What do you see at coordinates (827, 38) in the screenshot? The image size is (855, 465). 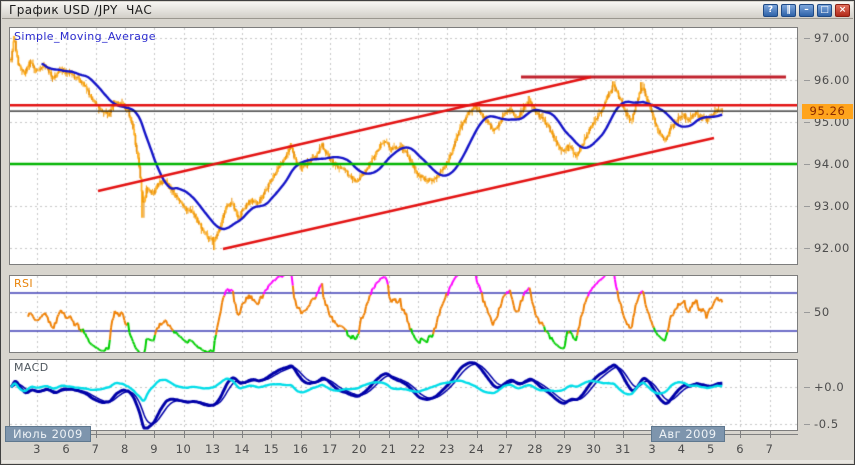 I see `price-axis-label: 97.00` at bounding box center [827, 38].